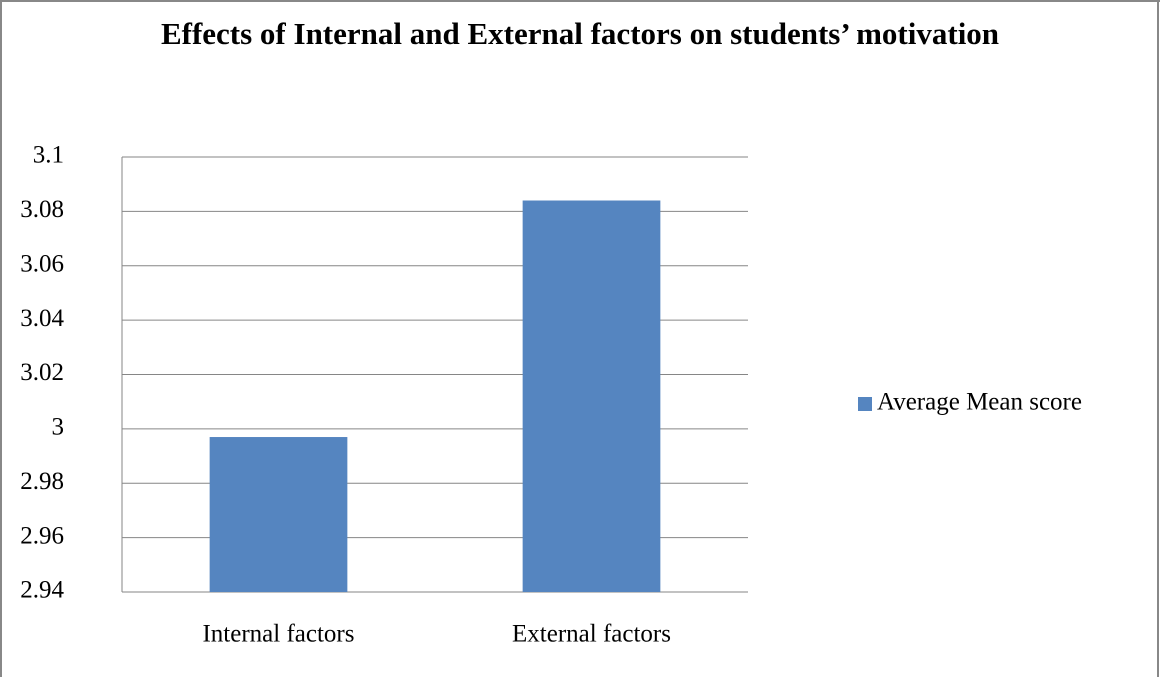 This screenshot has height=677, width=1160. I want to click on x-tick-label: External factors, so click(591, 634).